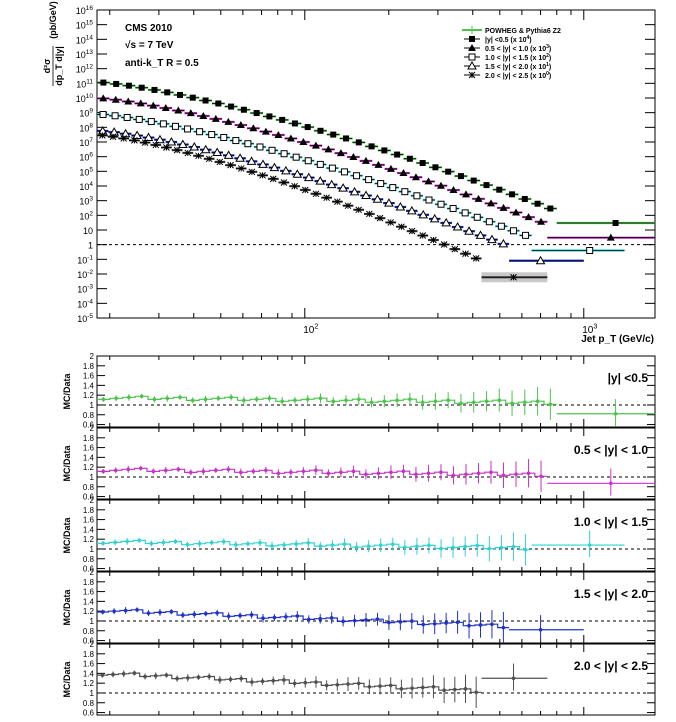 The image size is (676, 722). Describe the element at coordinates (89, 487) in the screenshot. I see `ratio-y-tick-label: 0.8` at that location.